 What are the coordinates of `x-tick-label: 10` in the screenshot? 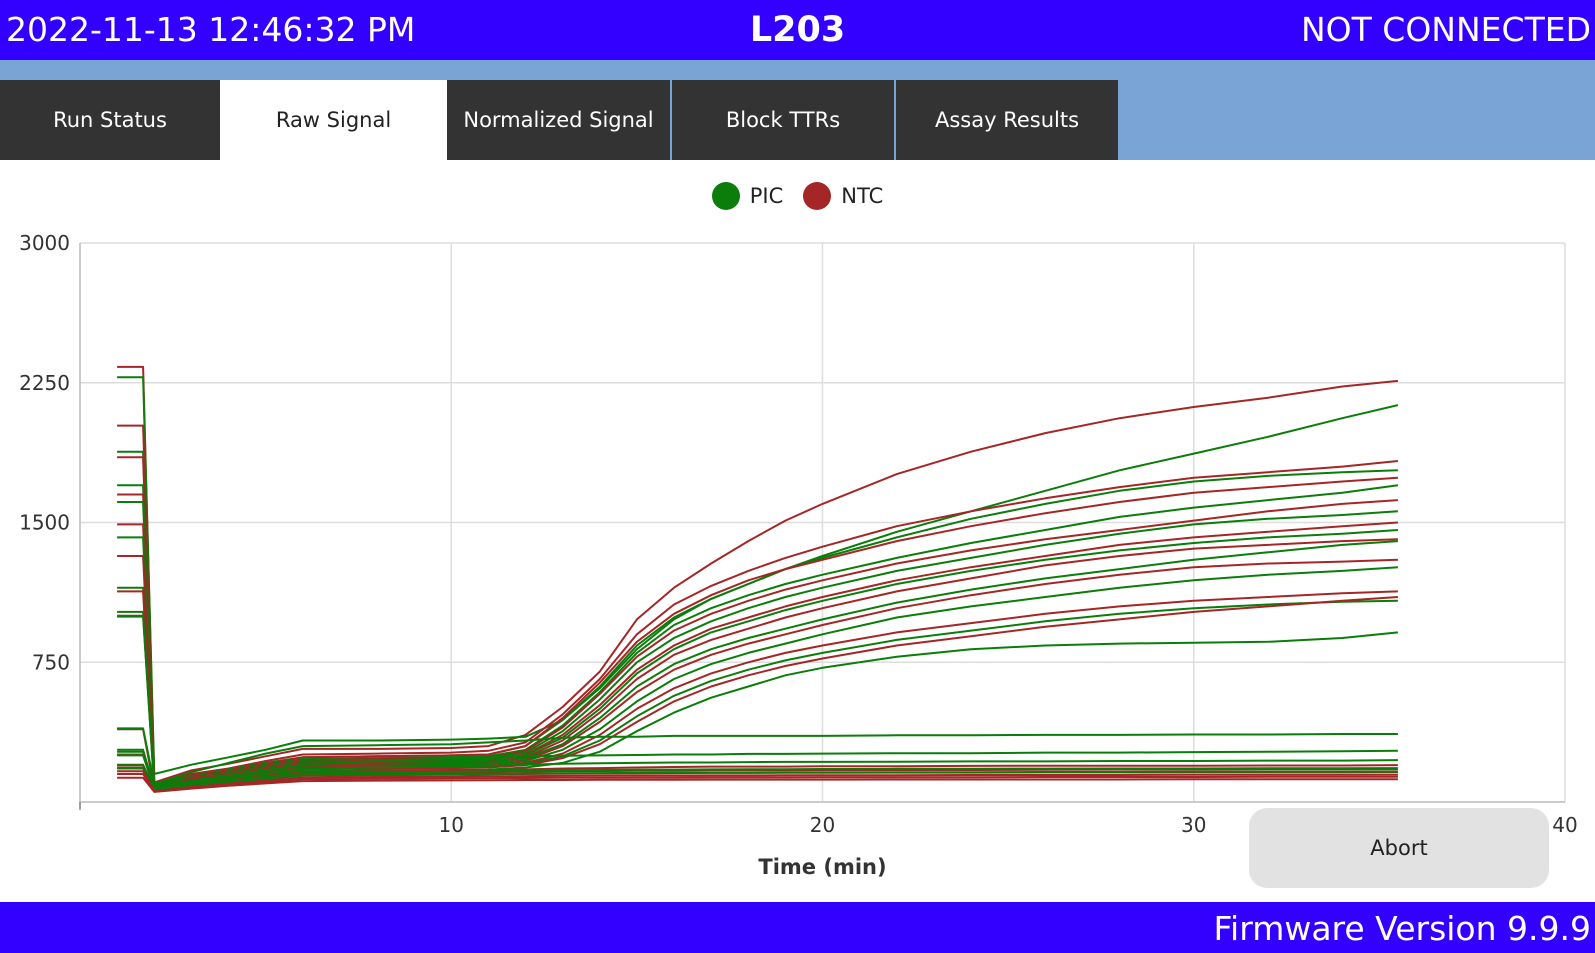 It's located at (451, 825).